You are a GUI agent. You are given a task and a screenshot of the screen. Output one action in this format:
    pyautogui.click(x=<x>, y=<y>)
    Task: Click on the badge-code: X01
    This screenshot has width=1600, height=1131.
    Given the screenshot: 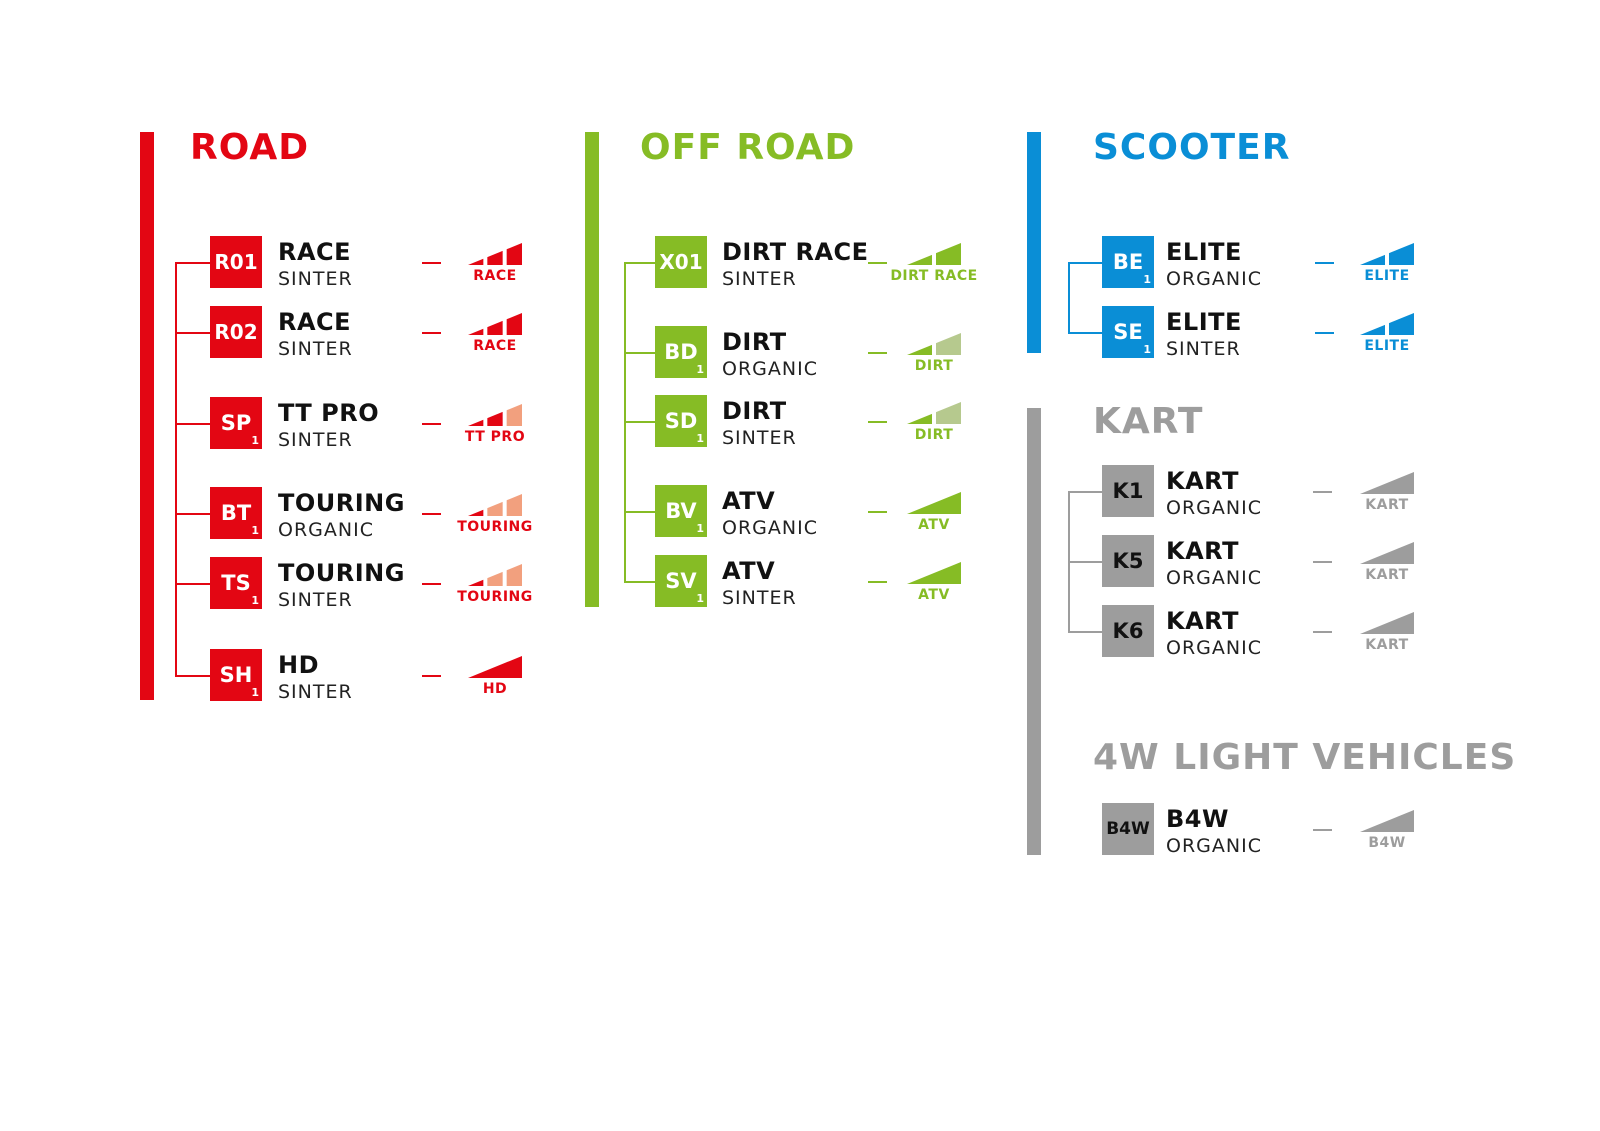 What is the action you would take?
    pyautogui.click(x=681, y=262)
    